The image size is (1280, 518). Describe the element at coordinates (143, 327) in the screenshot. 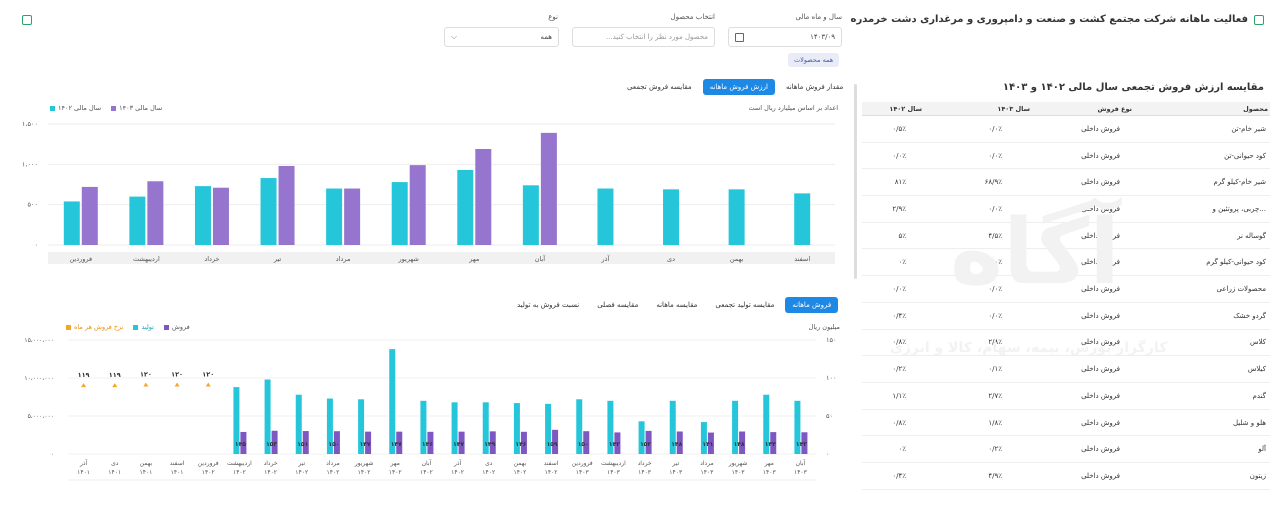

I see `legend-production: تولید` at that location.